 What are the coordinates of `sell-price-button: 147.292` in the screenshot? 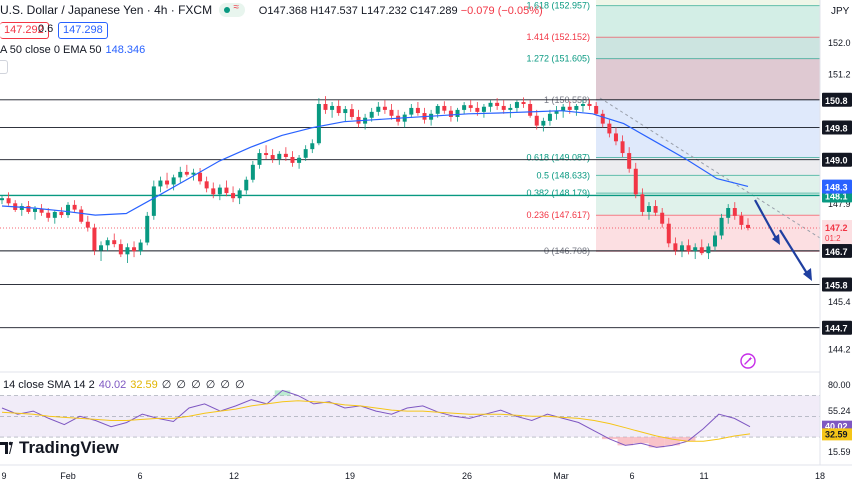 It's located at (24, 30).